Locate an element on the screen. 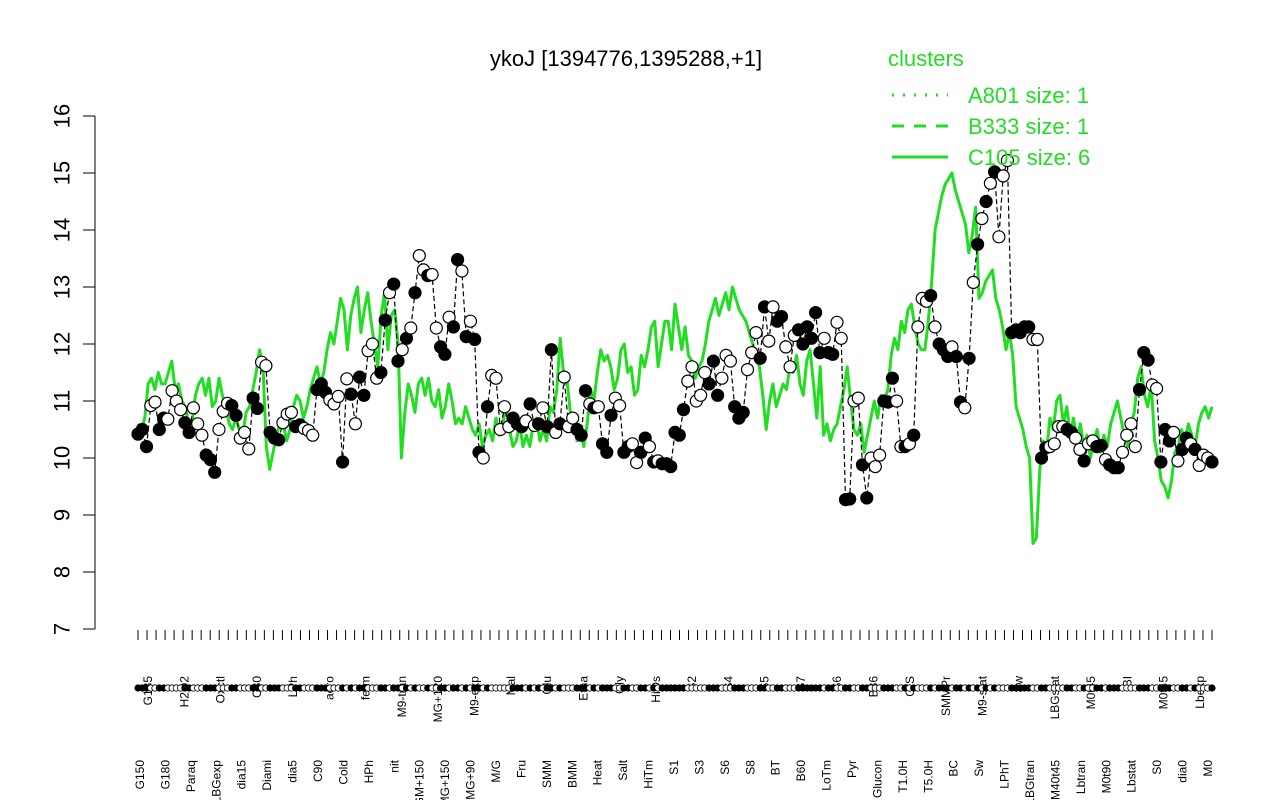 Image resolution: width=1280 pixels, height=800 pixels. x-tick-label: Lbtran is located at coordinates (1081, 777).